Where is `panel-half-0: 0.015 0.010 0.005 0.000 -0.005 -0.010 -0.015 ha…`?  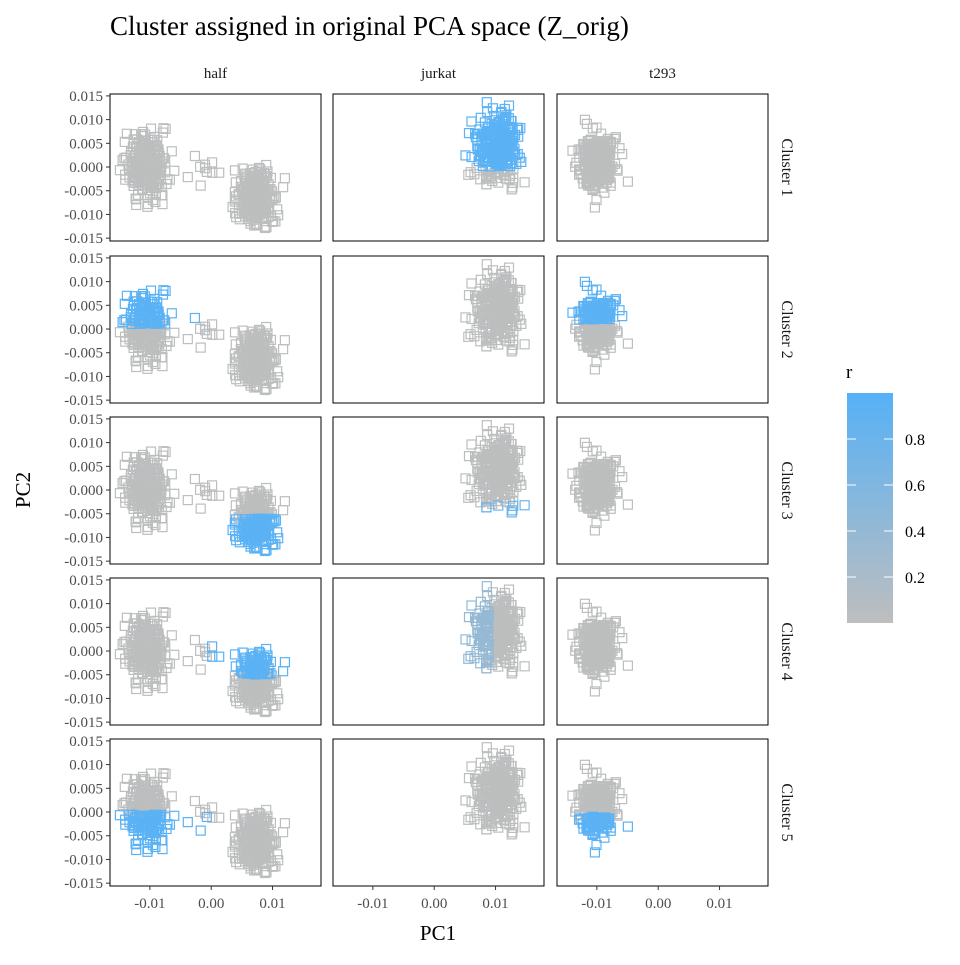 panel-half-0: 0.015 0.010 0.005 0.000 -0.005 -0.010 -0.015 ha… is located at coordinates (192, 156).